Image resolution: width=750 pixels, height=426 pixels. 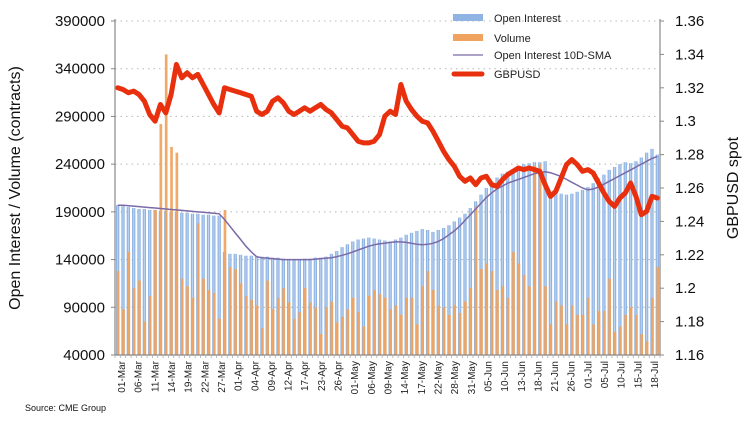 What do you see at coordinates (84, 355) in the screenshot?
I see `left-tick-label: 40000` at bounding box center [84, 355].